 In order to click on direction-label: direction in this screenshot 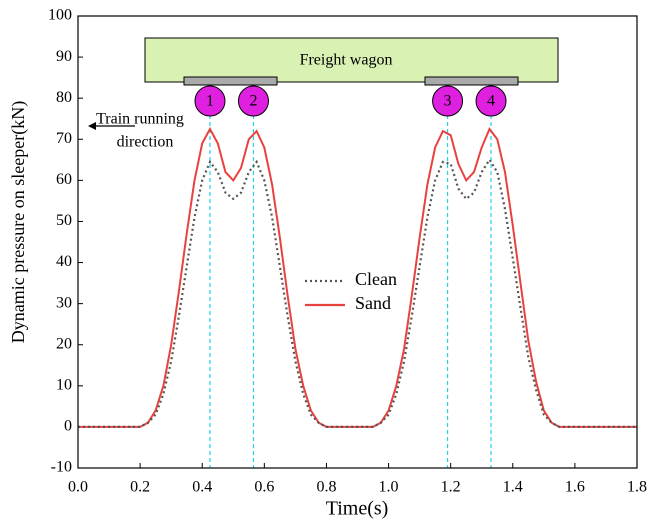, I will do `click(145, 142)`.